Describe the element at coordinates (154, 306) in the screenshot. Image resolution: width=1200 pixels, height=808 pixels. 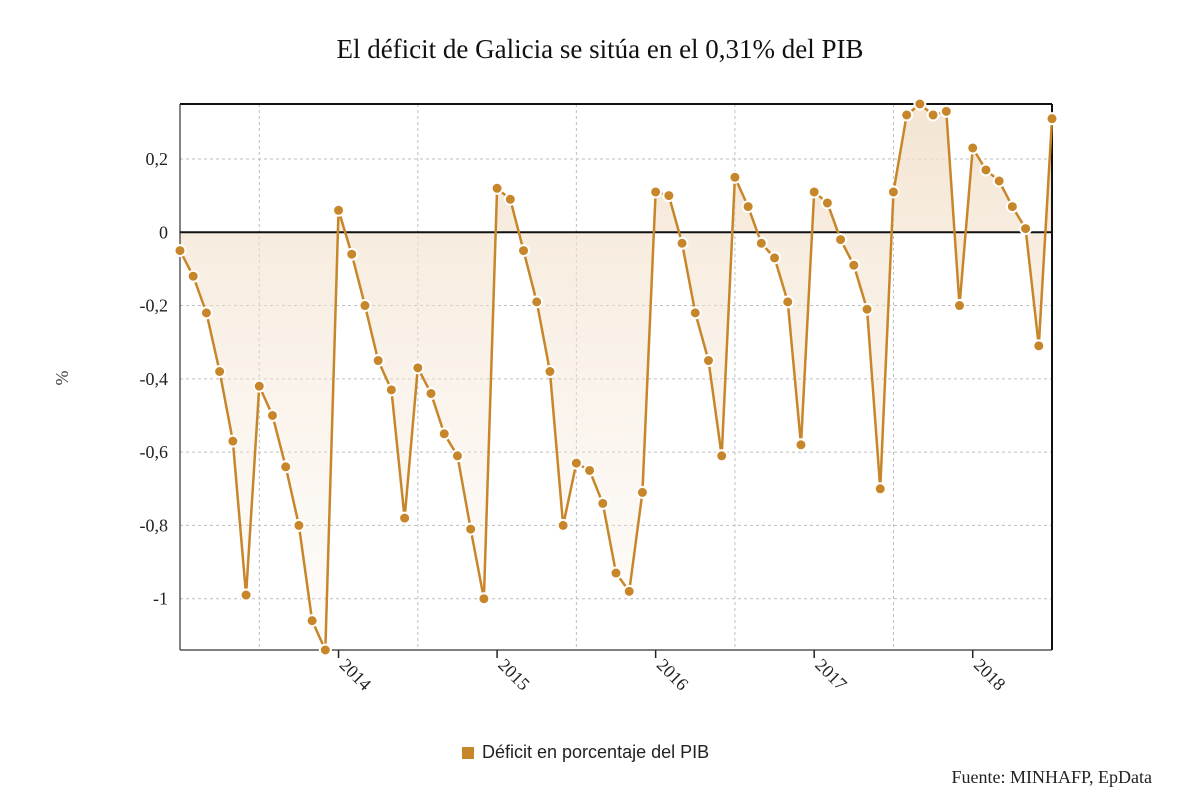
I see `y-tick-label: -0,2` at that location.